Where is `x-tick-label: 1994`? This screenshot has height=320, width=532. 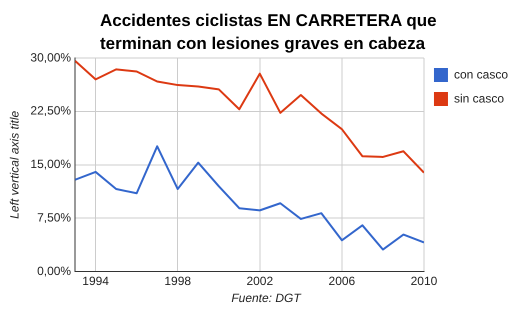
x-tick-label: 1994 is located at coordinates (96, 281).